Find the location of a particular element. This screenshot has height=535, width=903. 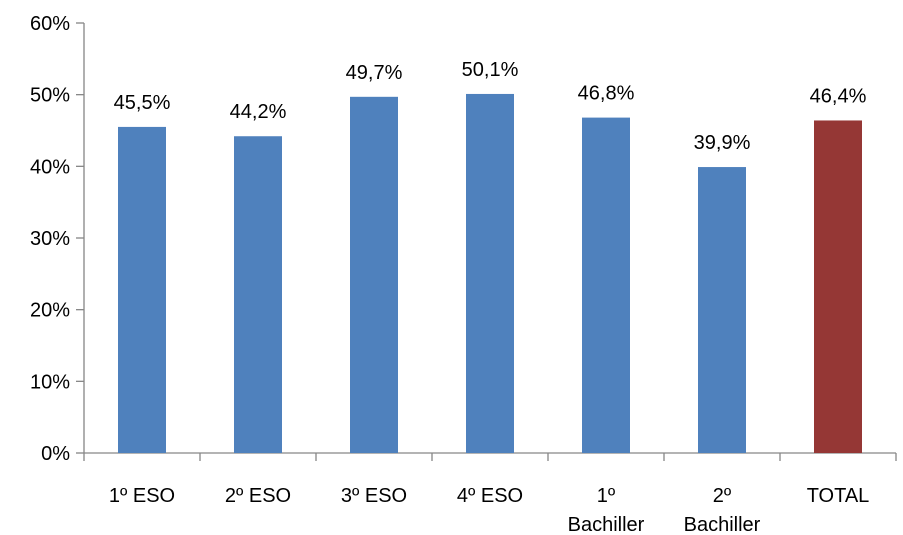

y-tick-label: 50% is located at coordinates (50, 96).